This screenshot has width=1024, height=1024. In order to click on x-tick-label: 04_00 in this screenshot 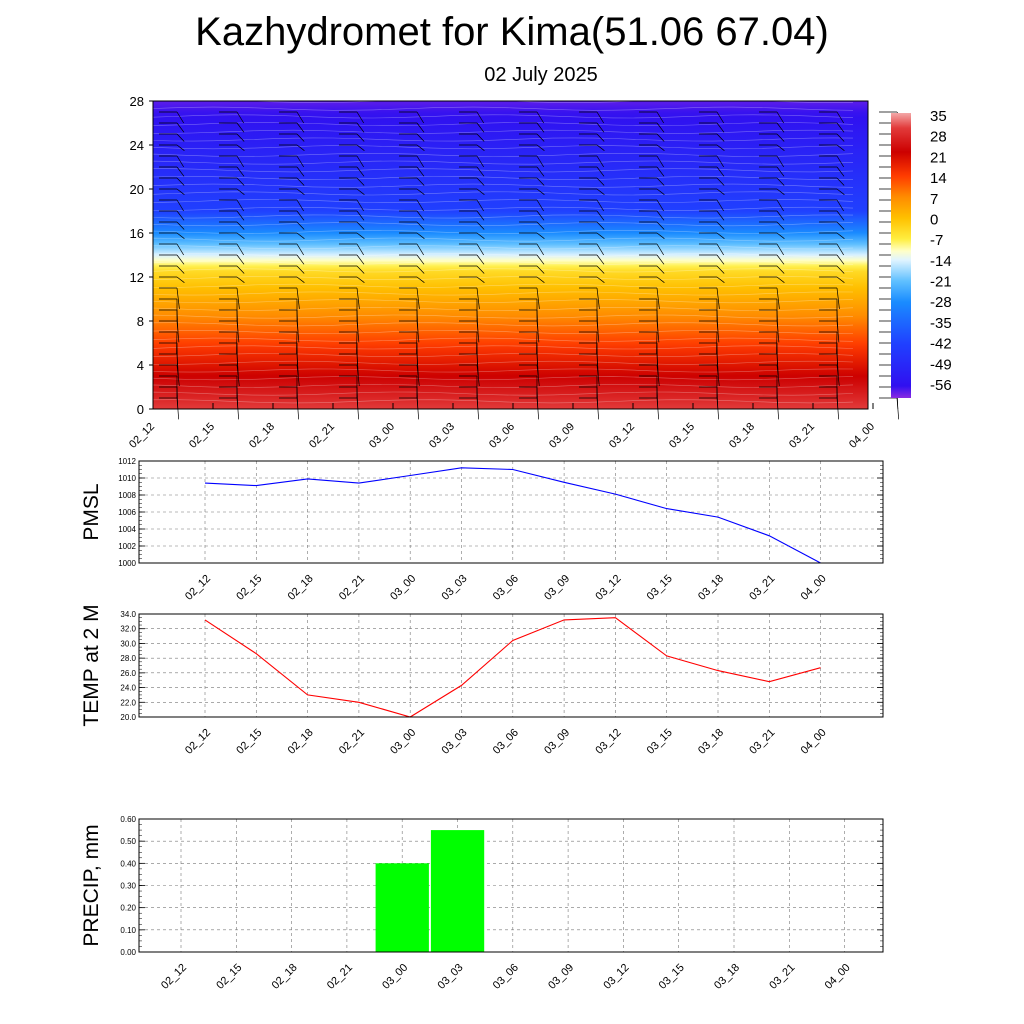, I will do `click(838, 977)`.